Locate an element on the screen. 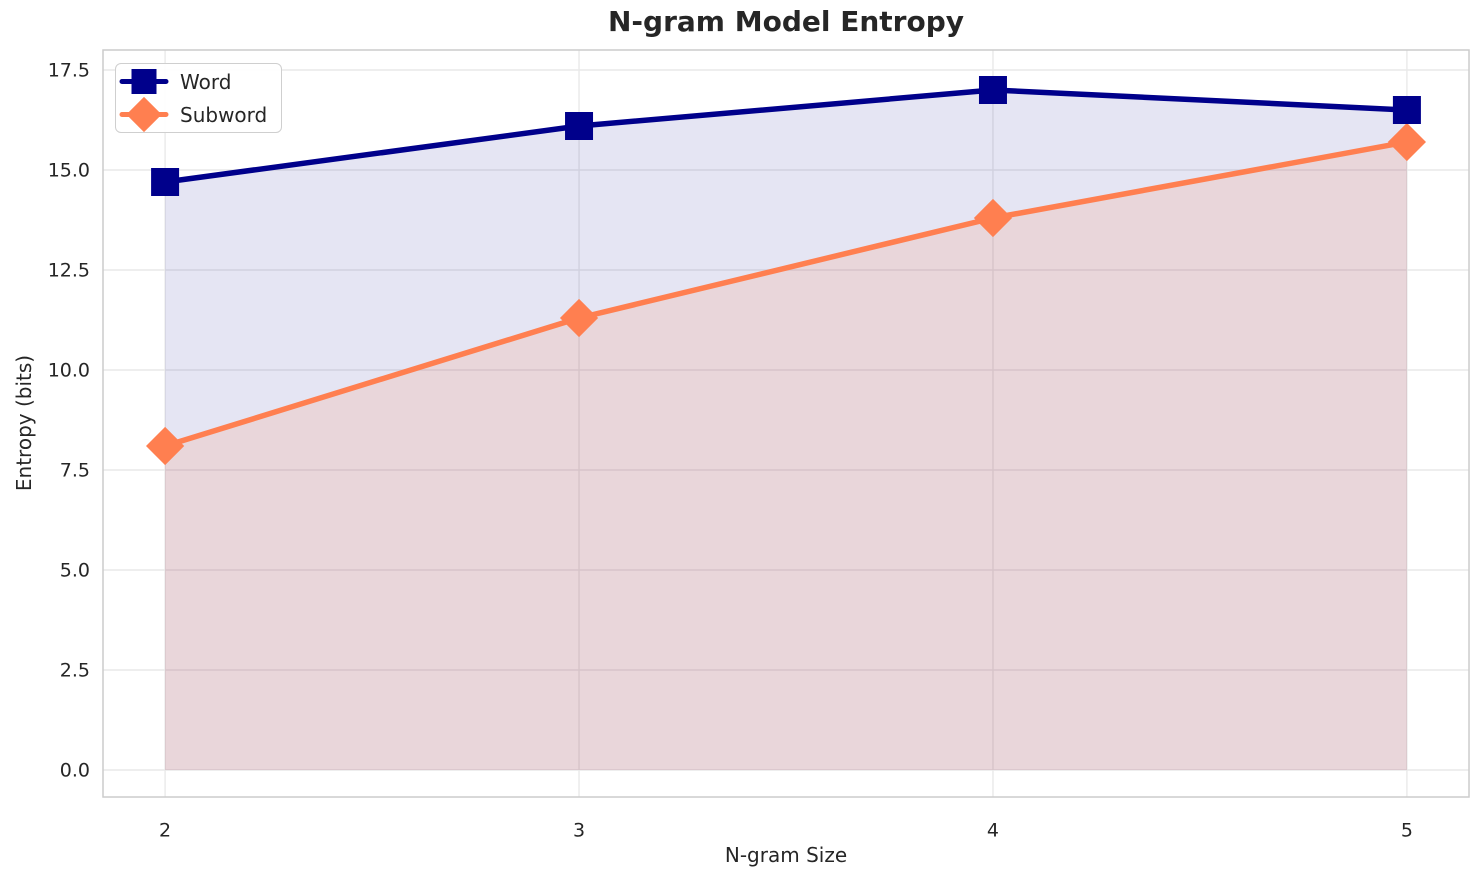 The image size is (1484, 885). x-tick-label: 5 is located at coordinates (1407, 831).